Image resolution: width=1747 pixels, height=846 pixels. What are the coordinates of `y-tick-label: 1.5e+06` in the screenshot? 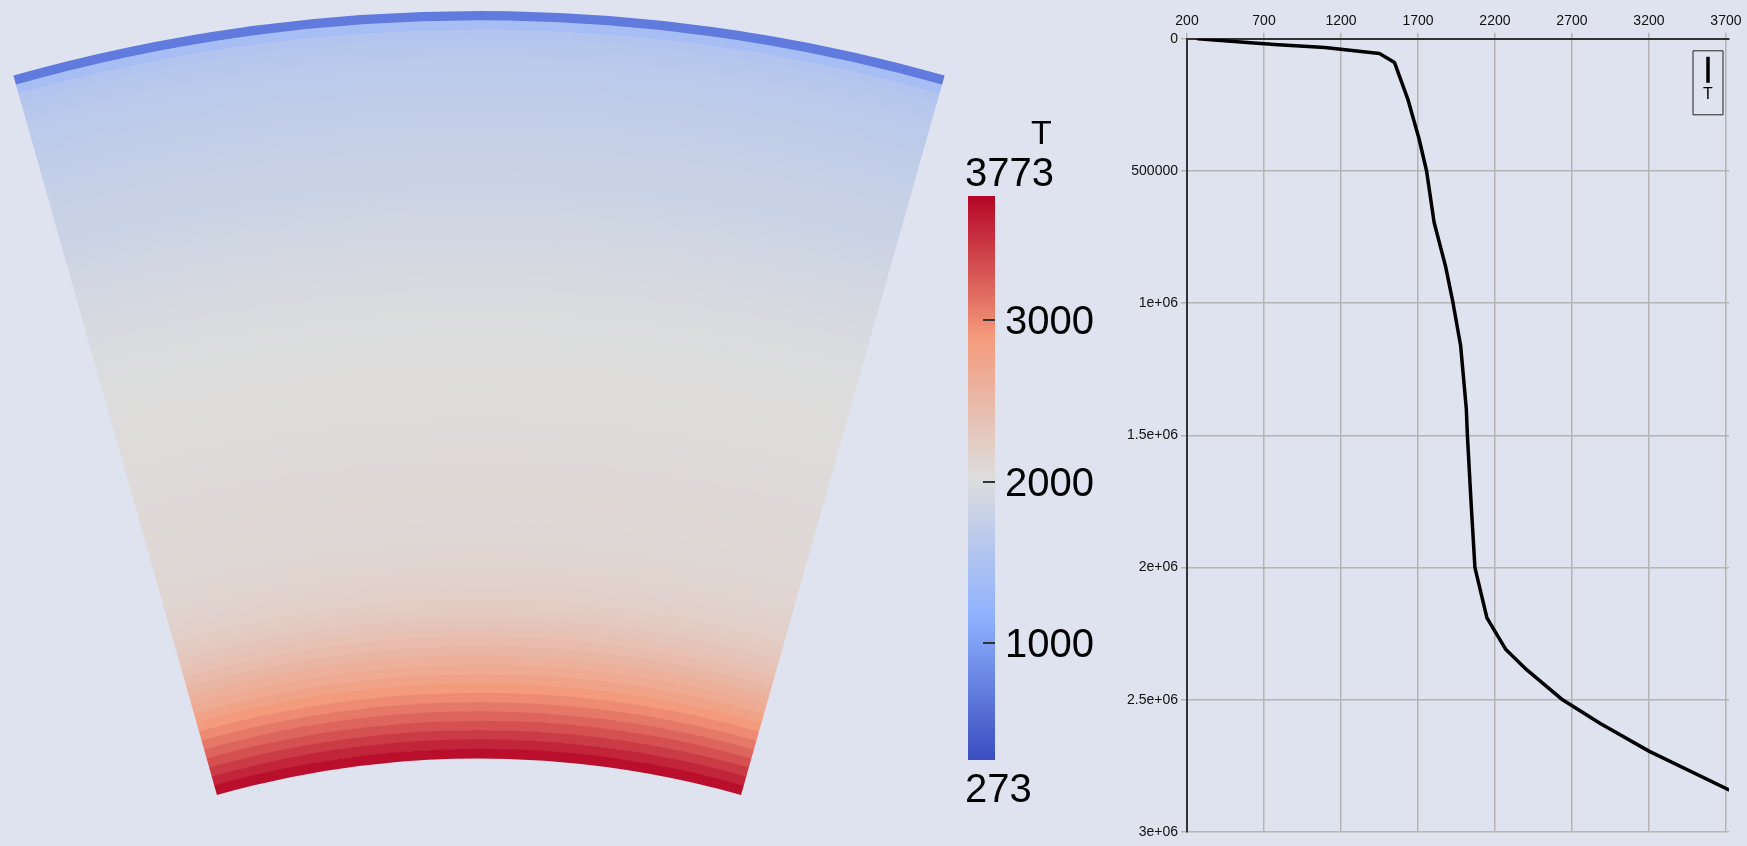 It's located at (1153, 434).